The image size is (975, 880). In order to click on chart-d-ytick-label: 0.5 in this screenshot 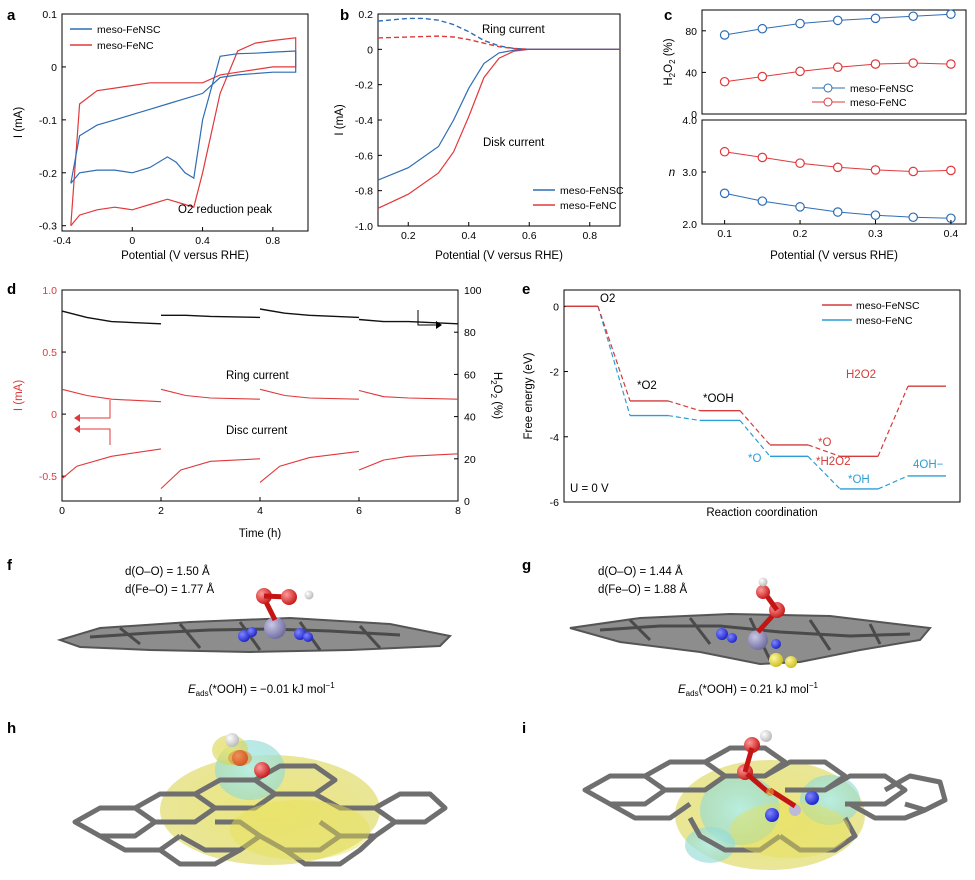, I will do `click(49, 353)`.